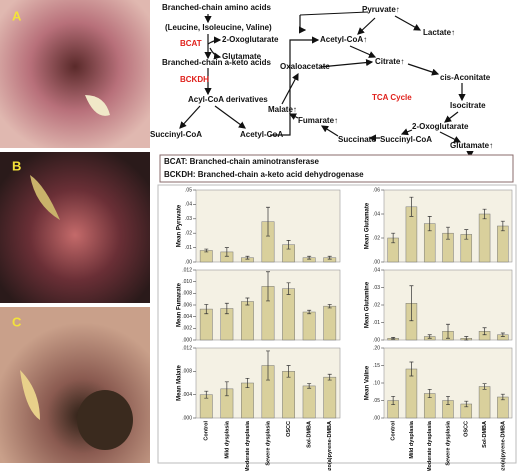  I want to click on x-tick-label: Severe dysplasia, so click(268, 443).